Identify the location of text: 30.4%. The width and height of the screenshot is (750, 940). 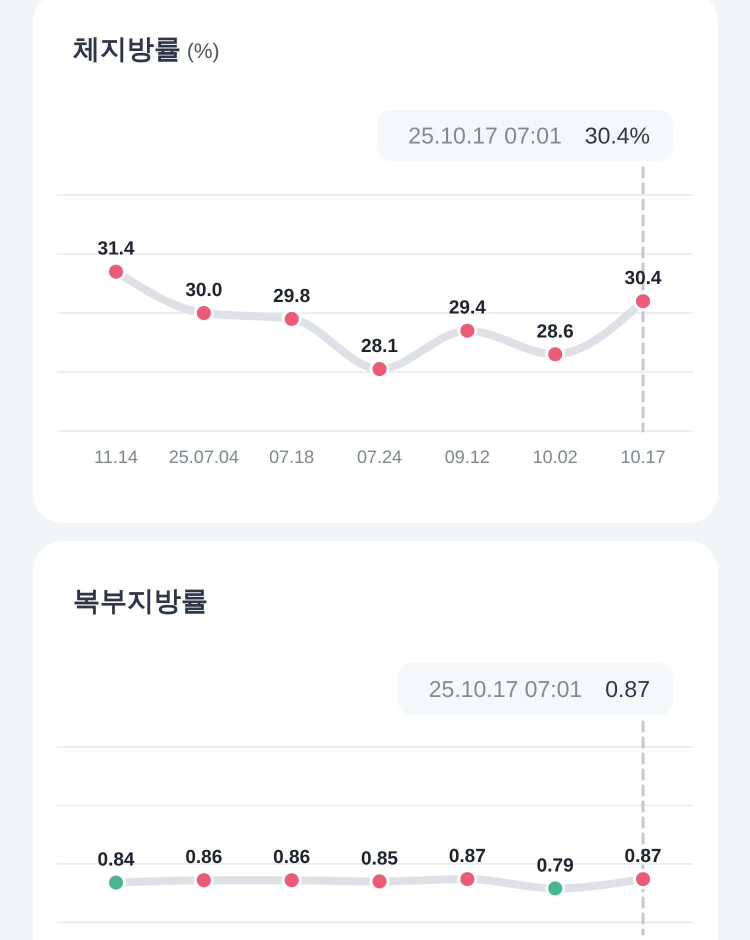
(617, 135).